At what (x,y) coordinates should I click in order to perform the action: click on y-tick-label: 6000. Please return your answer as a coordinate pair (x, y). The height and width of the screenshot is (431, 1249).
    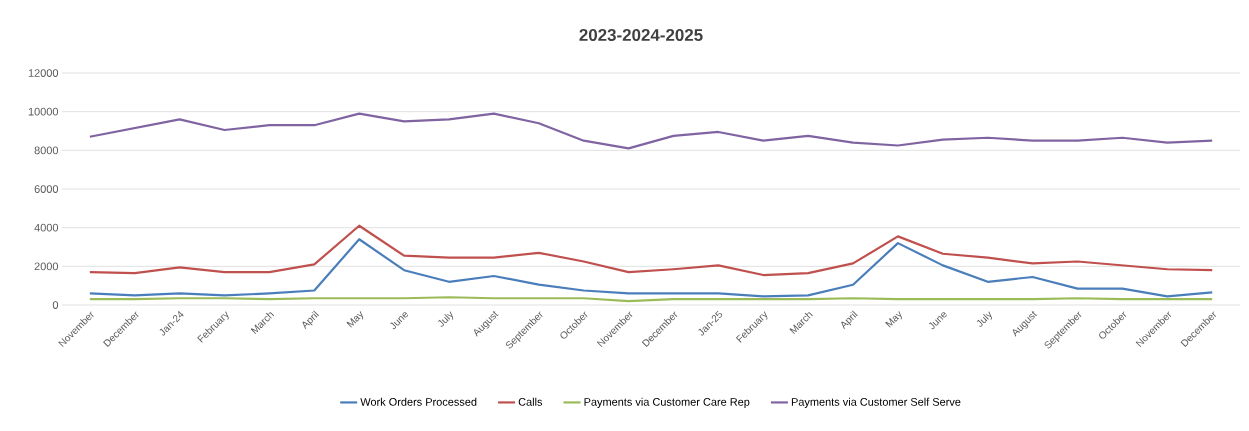
    Looking at the image, I should click on (46, 189).